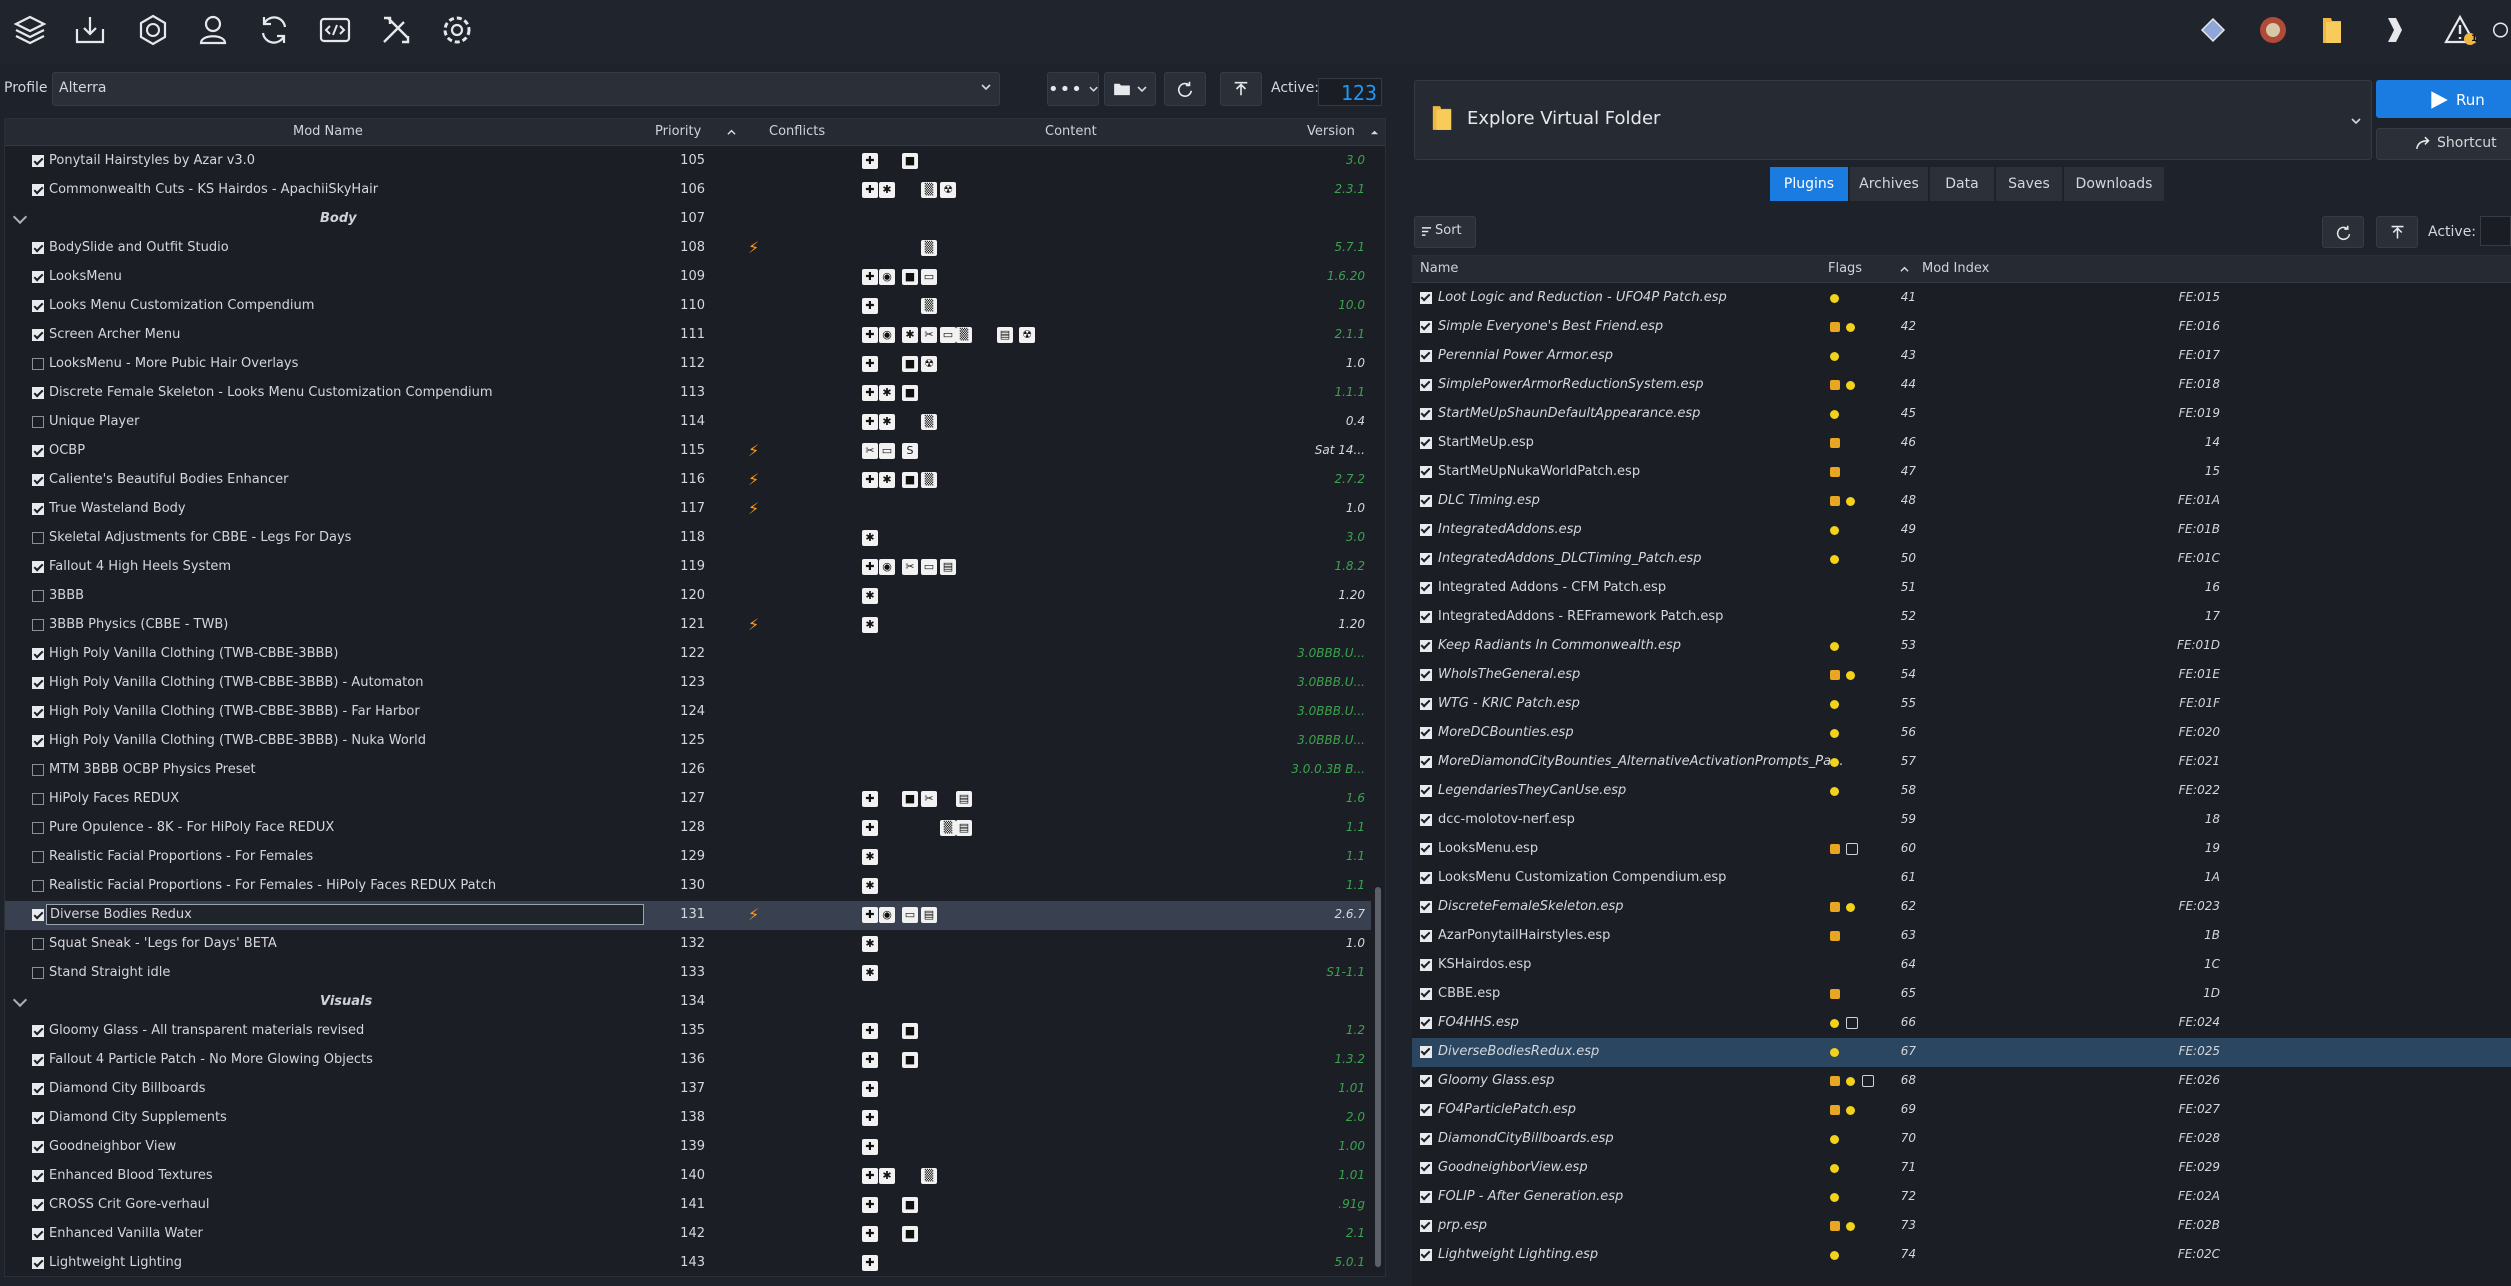 The image size is (2511, 1286). Describe the element at coordinates (688, 219) in the screenshot. I see `separator-row: Body 107` at that location.